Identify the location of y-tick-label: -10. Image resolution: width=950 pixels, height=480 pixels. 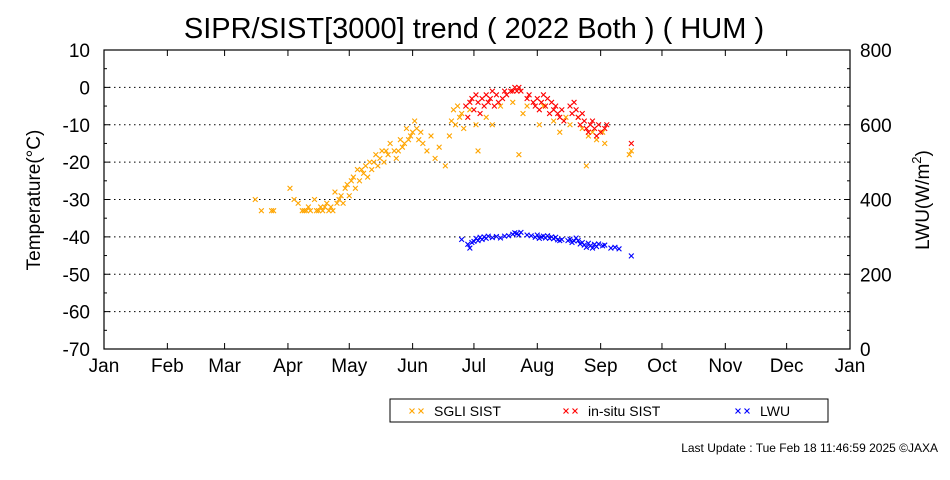
(76, 126).